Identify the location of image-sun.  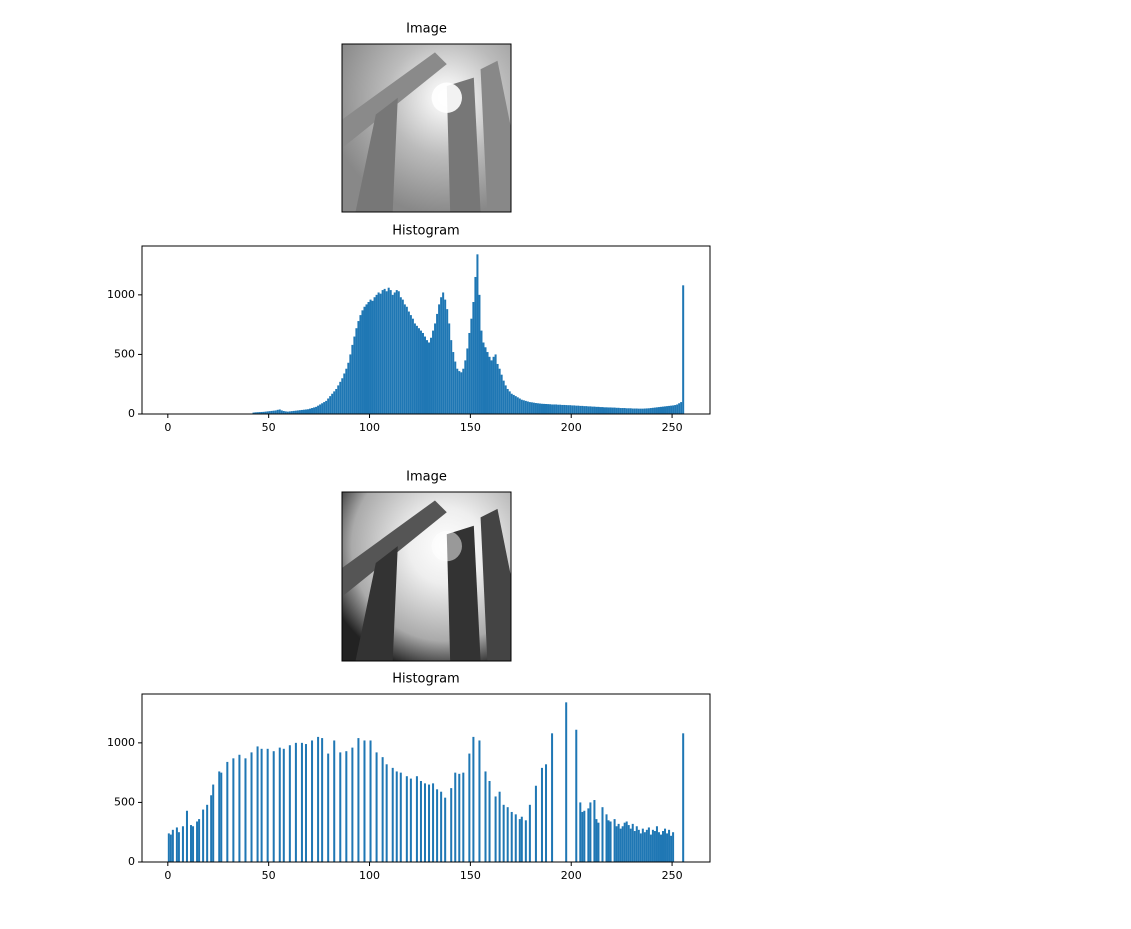
(446, 546).